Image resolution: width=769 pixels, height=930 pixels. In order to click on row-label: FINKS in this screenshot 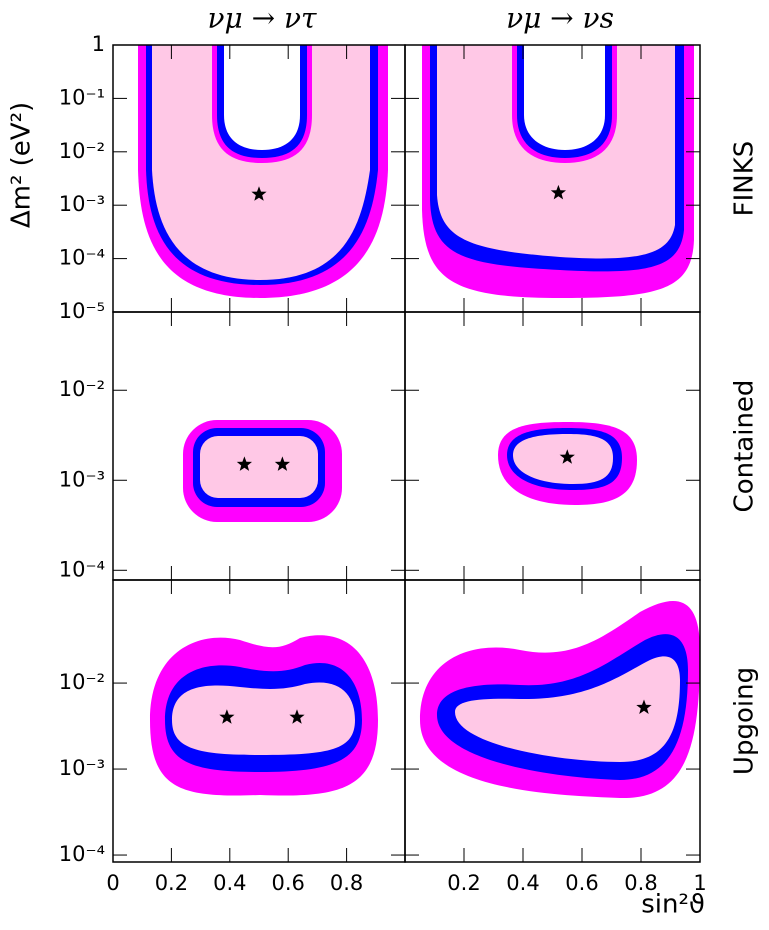, I will do `click(745, 179)`.